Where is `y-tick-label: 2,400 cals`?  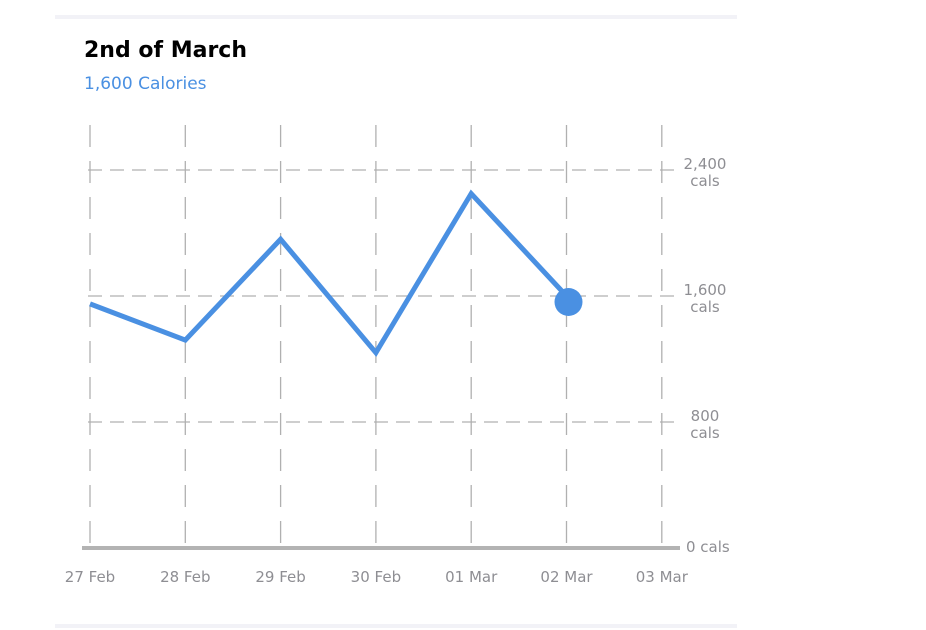
y-tick-label: 2,400 cals is located at coordinates (705, 172).